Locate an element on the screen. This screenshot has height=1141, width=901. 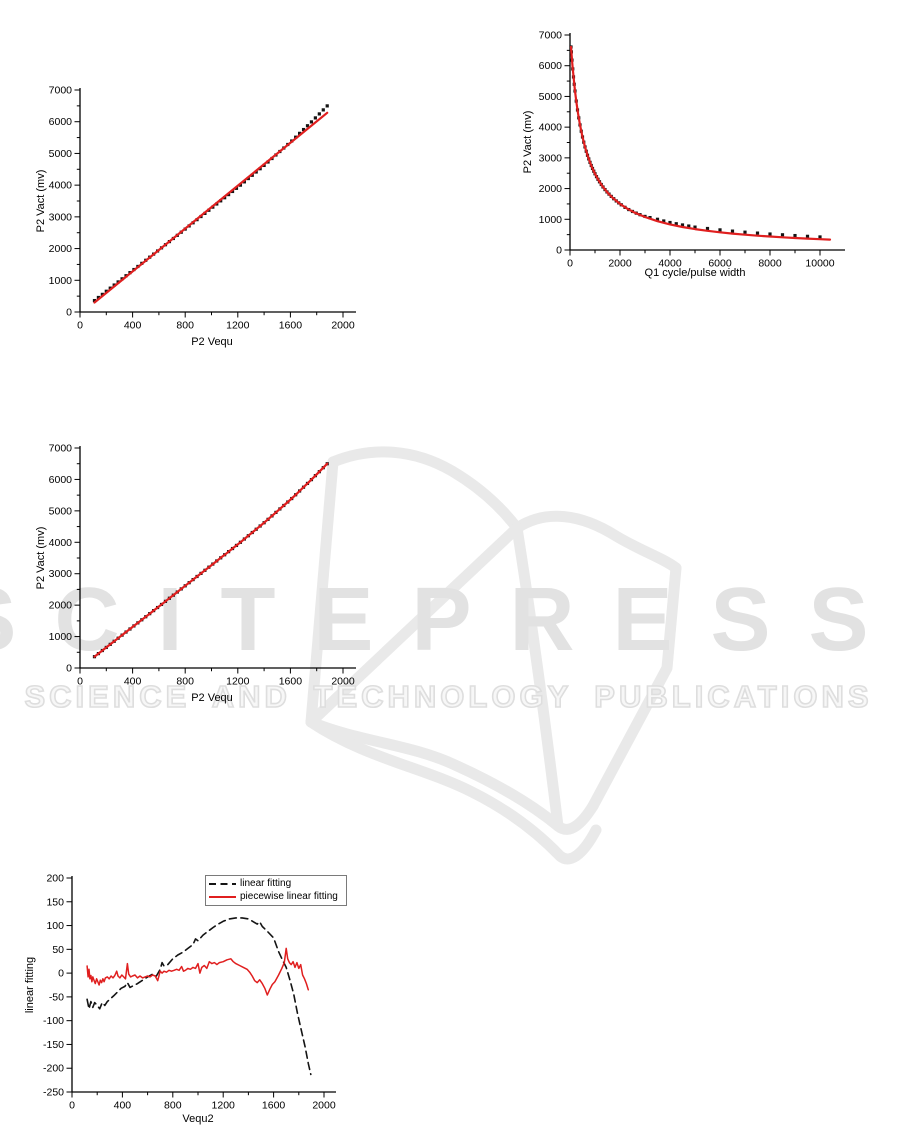
svg-text: 50 is located at coordinates (58, 950).